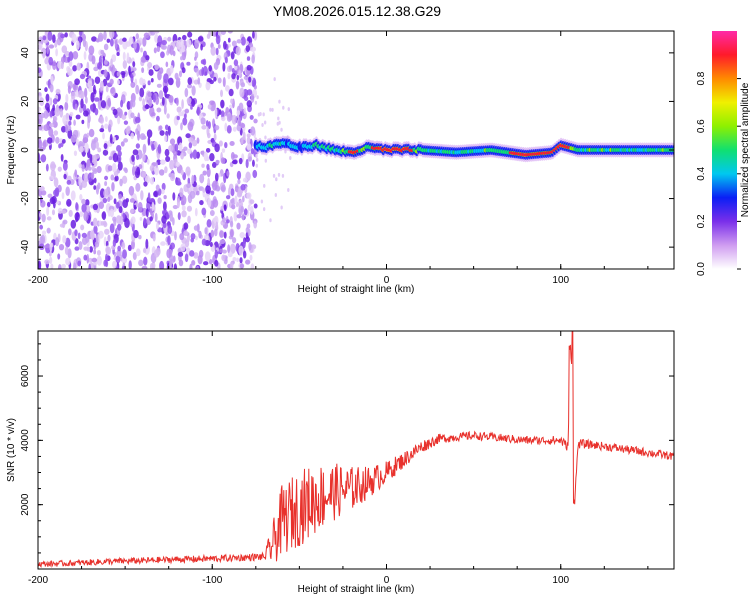  What do you see at coordinates (718, 173) in the screenshot?
I see `colorbar-ticks: 0.0 0.2 0.4 0.6 0.8` at bounding box center [718, 173].